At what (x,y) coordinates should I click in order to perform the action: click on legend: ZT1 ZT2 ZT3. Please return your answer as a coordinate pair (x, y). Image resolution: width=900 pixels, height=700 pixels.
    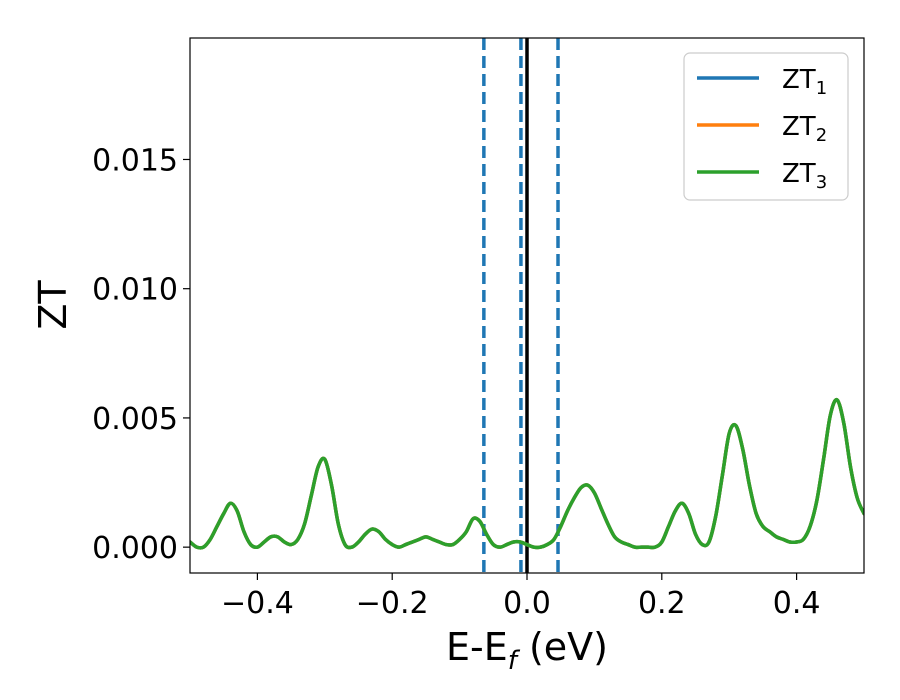
    Looking at the image, I should click on (766, 126).